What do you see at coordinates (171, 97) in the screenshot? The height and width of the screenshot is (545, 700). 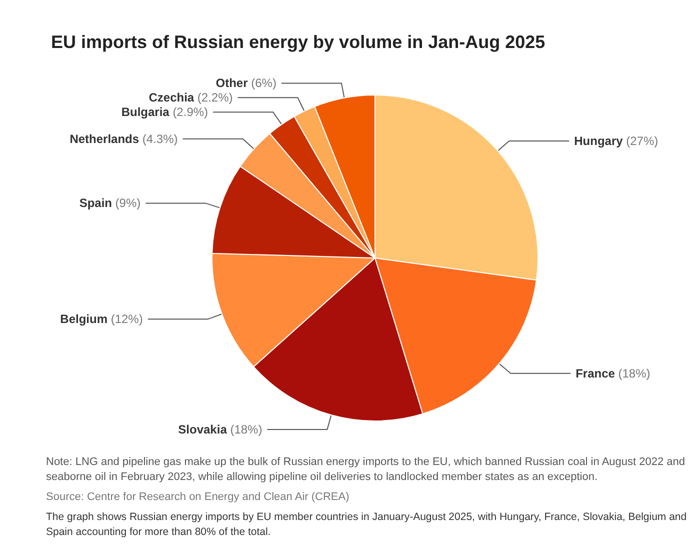 I see `slice-label: Czechia` at bounding box center [171, 97].